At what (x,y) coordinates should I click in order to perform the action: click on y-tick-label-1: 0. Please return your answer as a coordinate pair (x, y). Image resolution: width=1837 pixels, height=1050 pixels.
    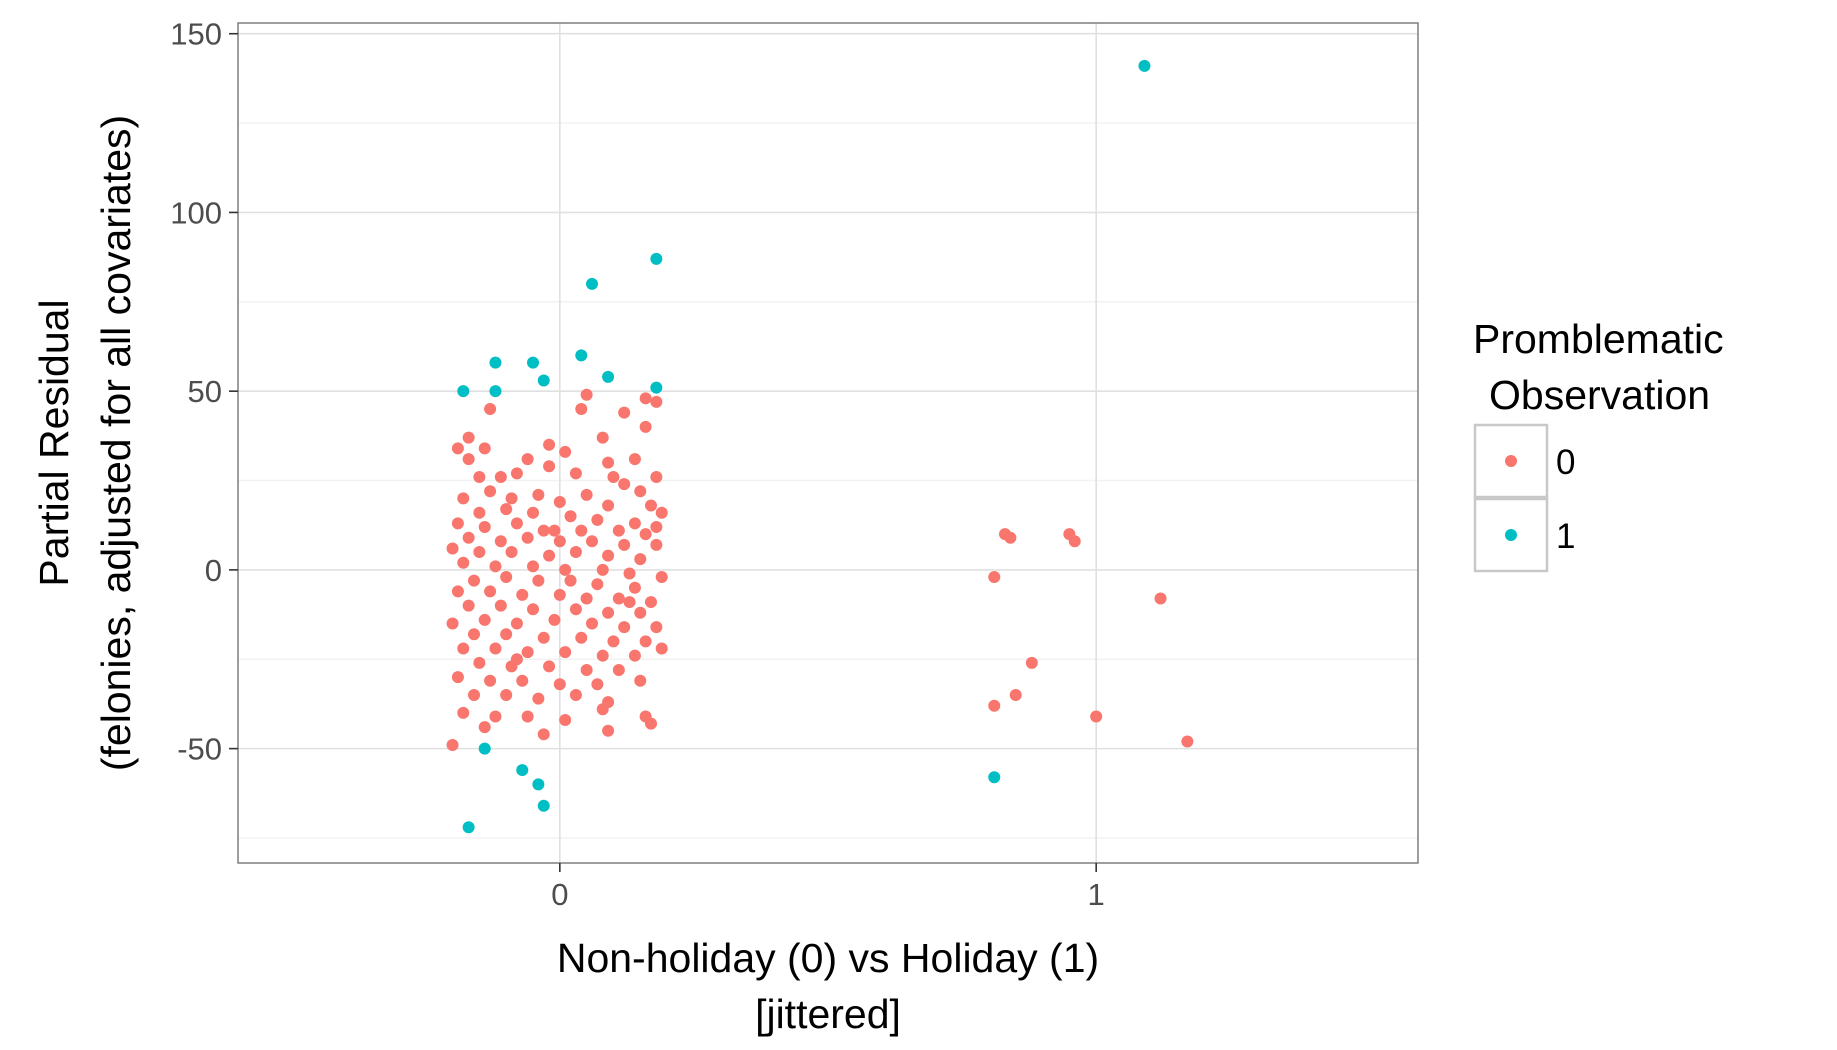
    Looking at the image, I should click on (213, 570).